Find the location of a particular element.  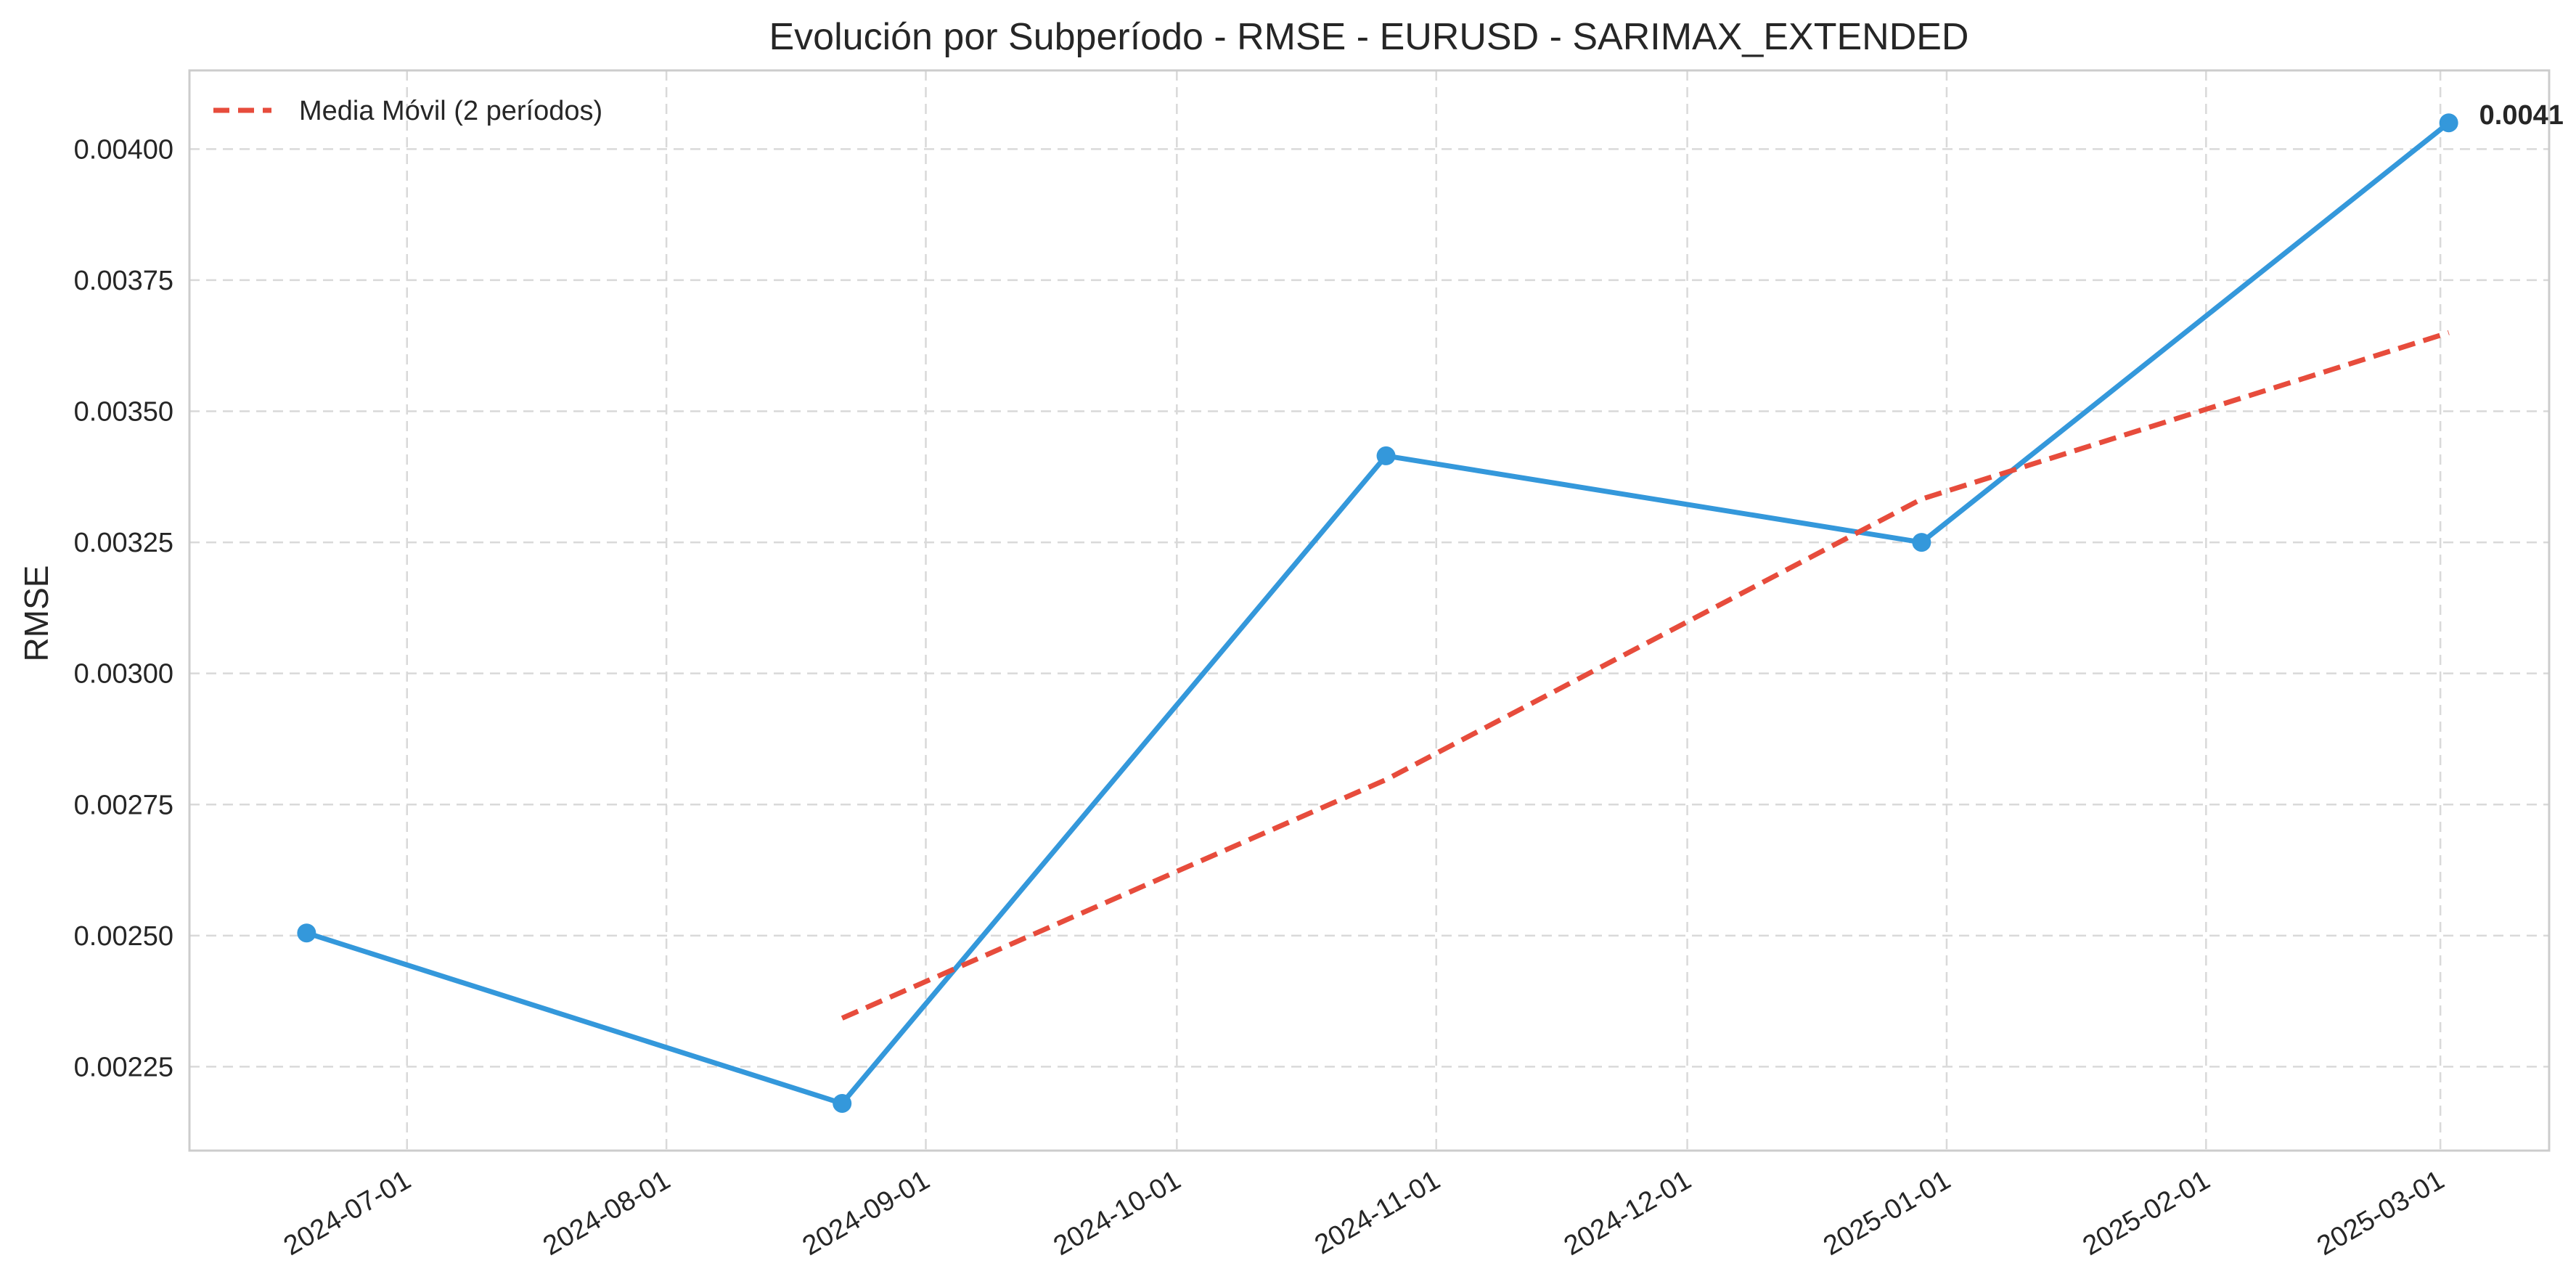

annotation-layer: 0.0041 is located at coordinates (2521, 116).